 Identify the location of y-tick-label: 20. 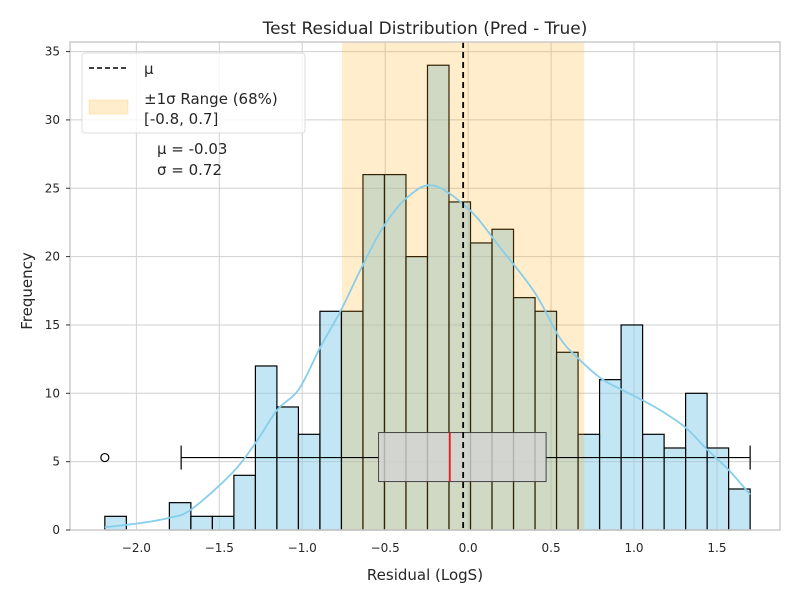
(52, 257).